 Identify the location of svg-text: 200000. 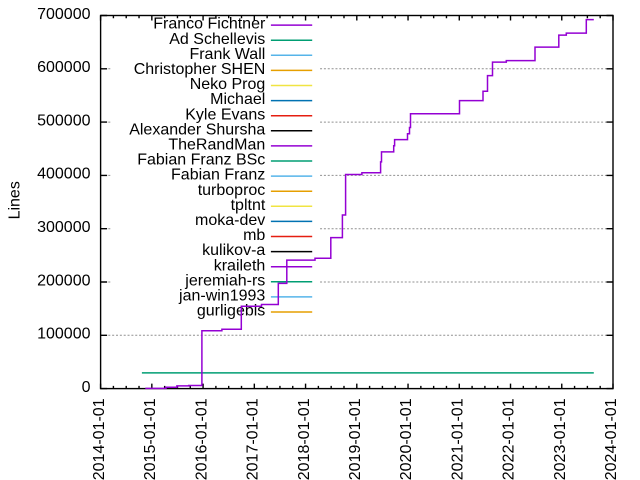
(63, 280).